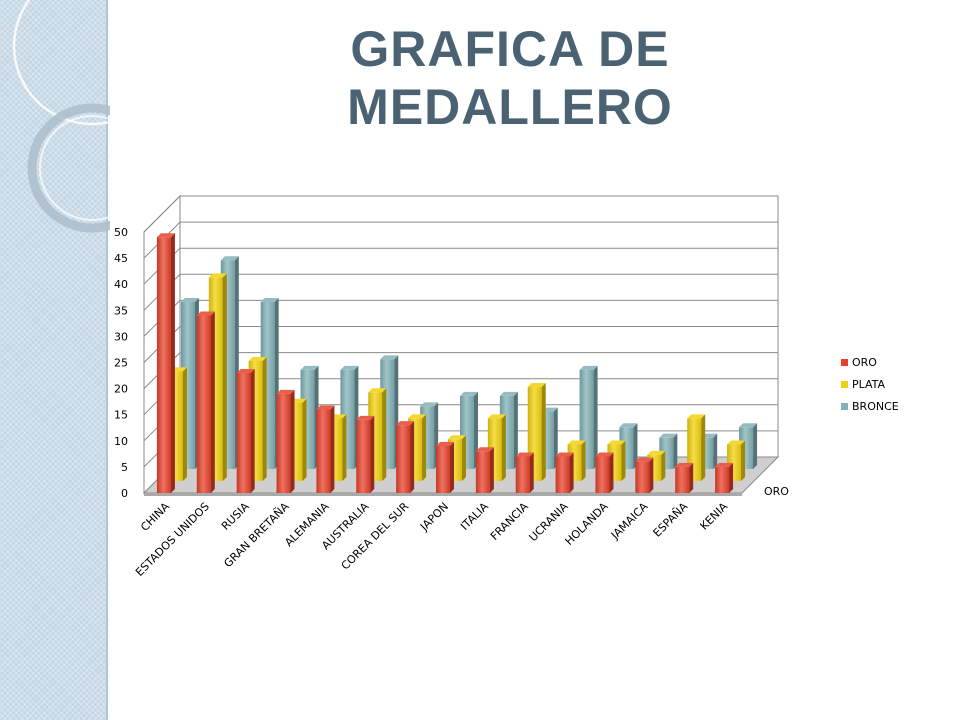 This screenshot has width=960, height=720. Describe the element at coordinates (121, 232) in the screenshot. I see `y-tick-label: 50` at that location.